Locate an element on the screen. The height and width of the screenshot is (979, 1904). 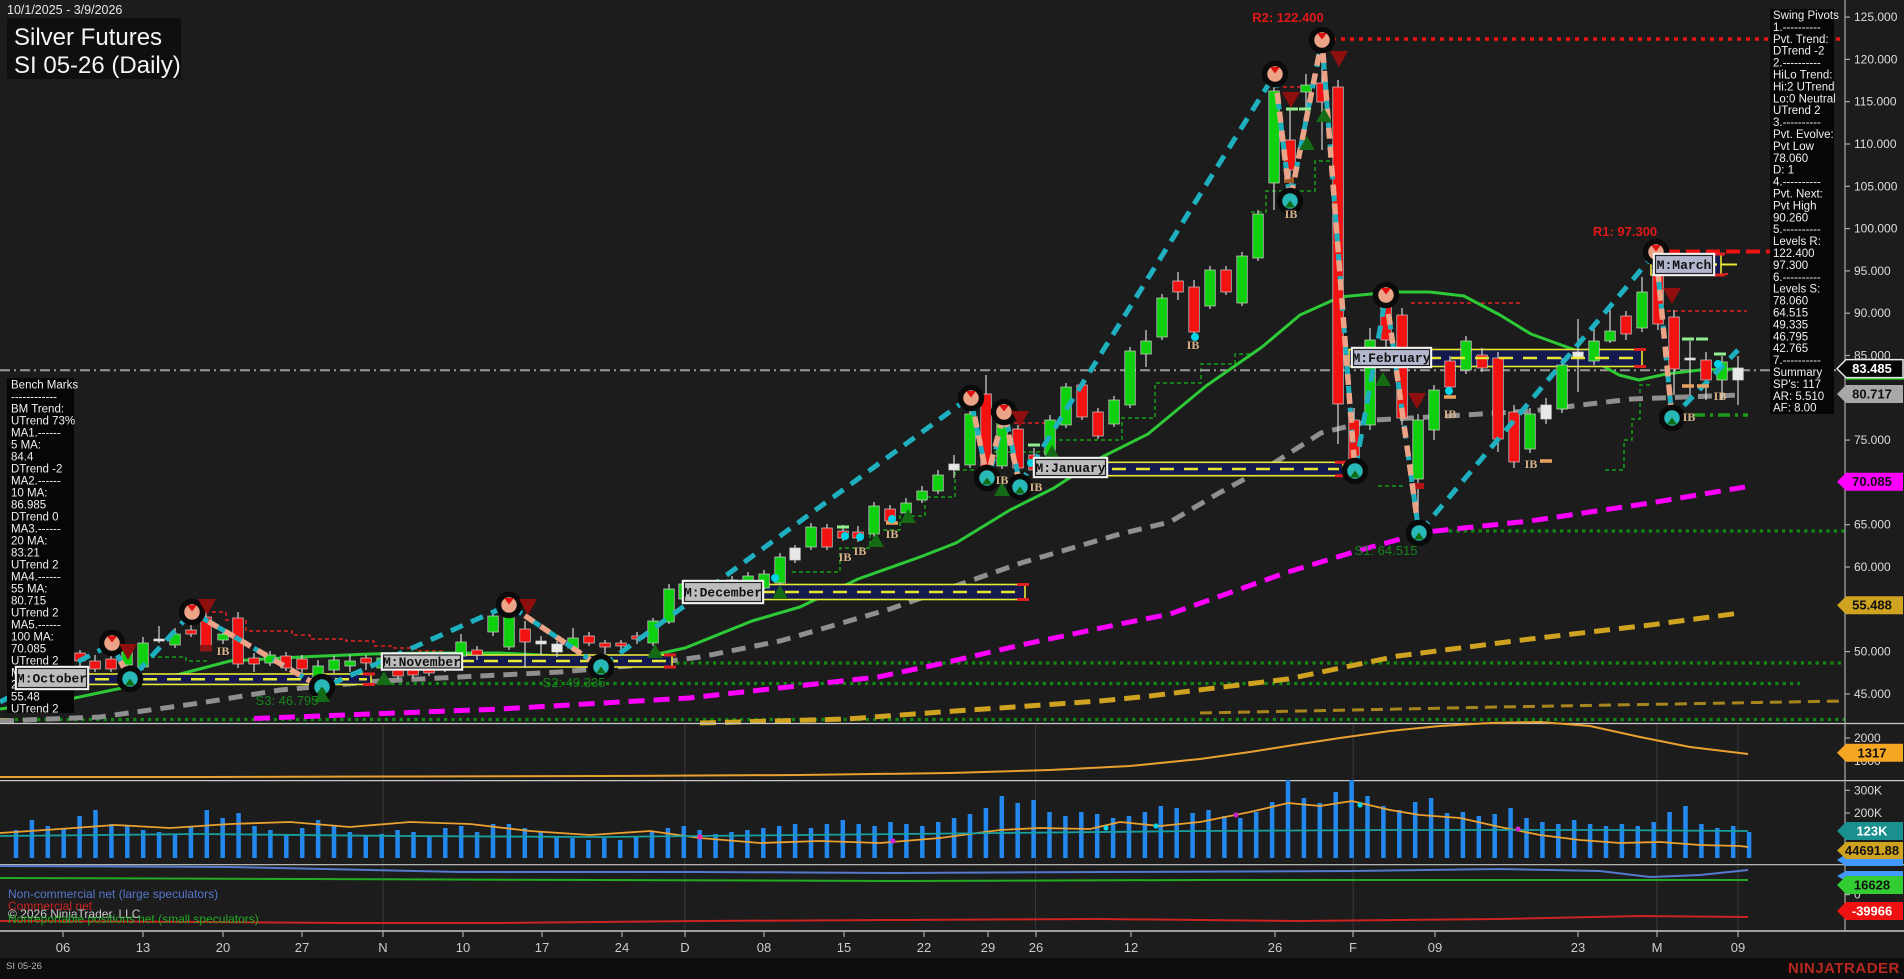
svg-text: M:October is located at coordinates (52, 679).